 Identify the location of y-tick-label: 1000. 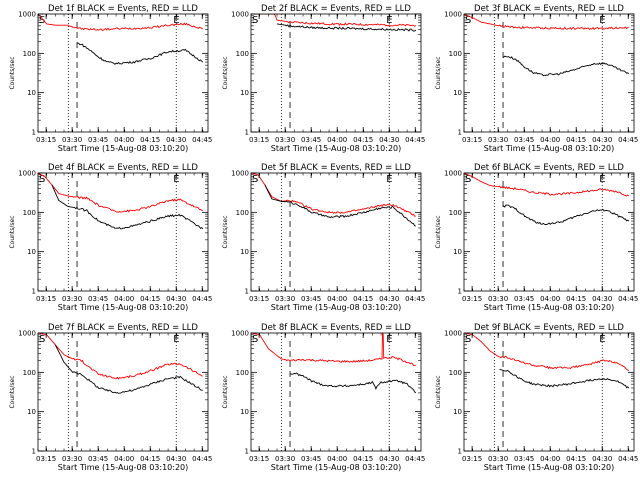
(240, 174).